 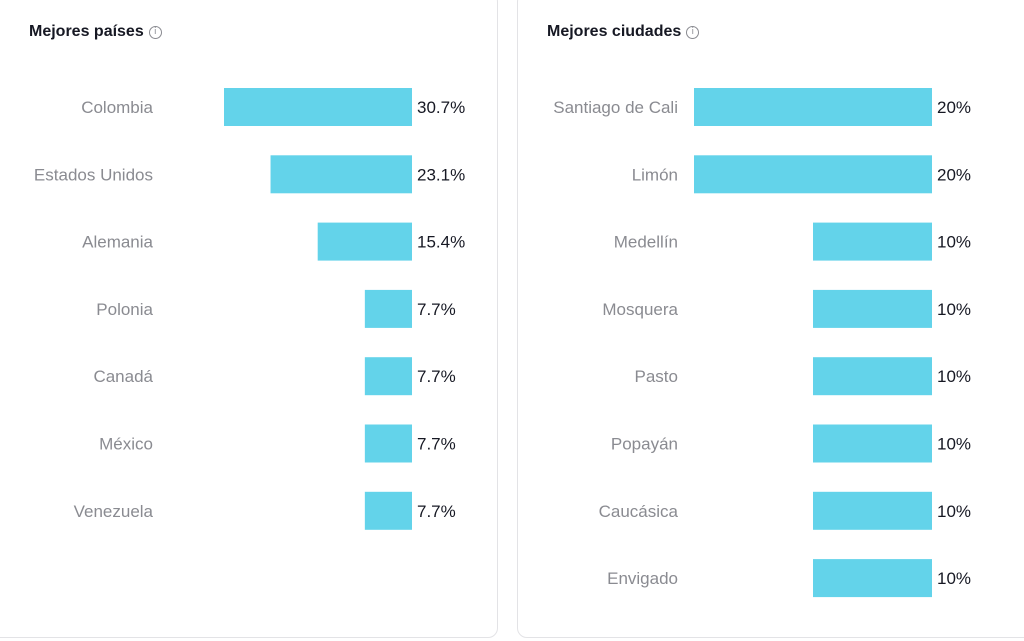 I want to click on country-category-label: Alemania, so click(x=117, y=242).